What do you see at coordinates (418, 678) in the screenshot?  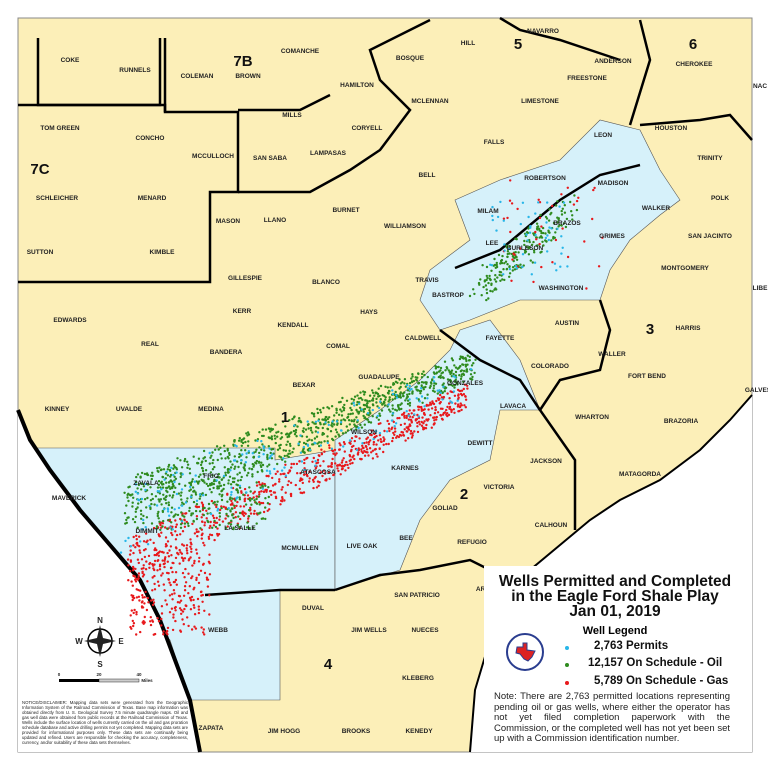 I see `county-label: KLEBERG` at bounding box center [418, 678].